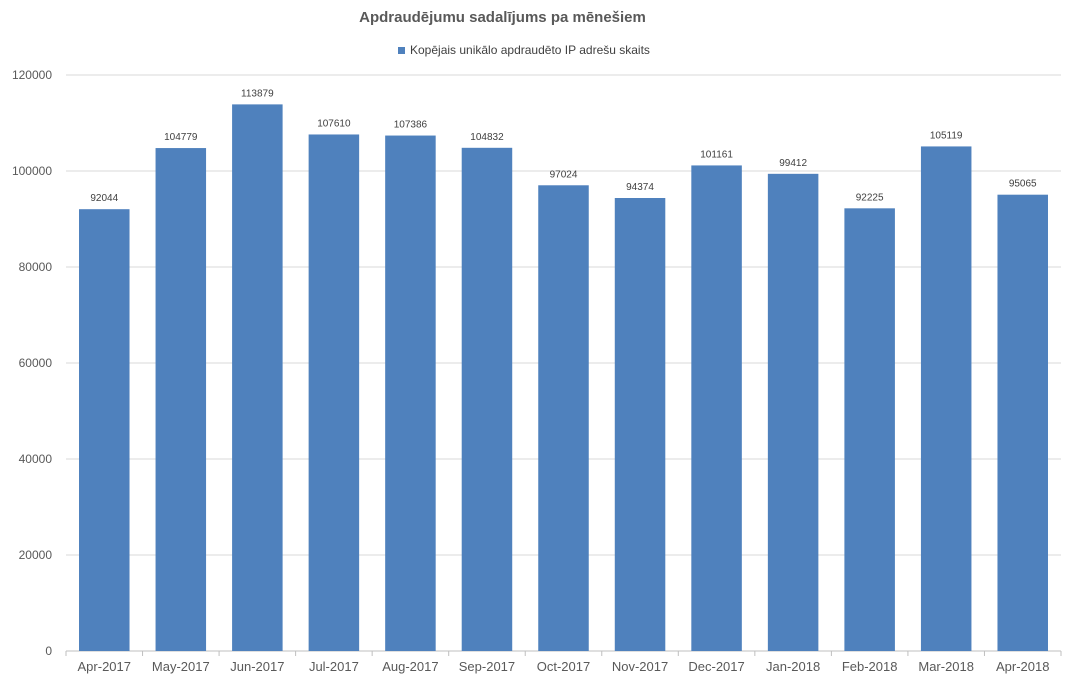 This screenshot has height=680, width=1075. What do you see at coordinates (181, 666) in the screenshot?
I see `x-tick-label: May-2017` at bounding box center [181, 666].